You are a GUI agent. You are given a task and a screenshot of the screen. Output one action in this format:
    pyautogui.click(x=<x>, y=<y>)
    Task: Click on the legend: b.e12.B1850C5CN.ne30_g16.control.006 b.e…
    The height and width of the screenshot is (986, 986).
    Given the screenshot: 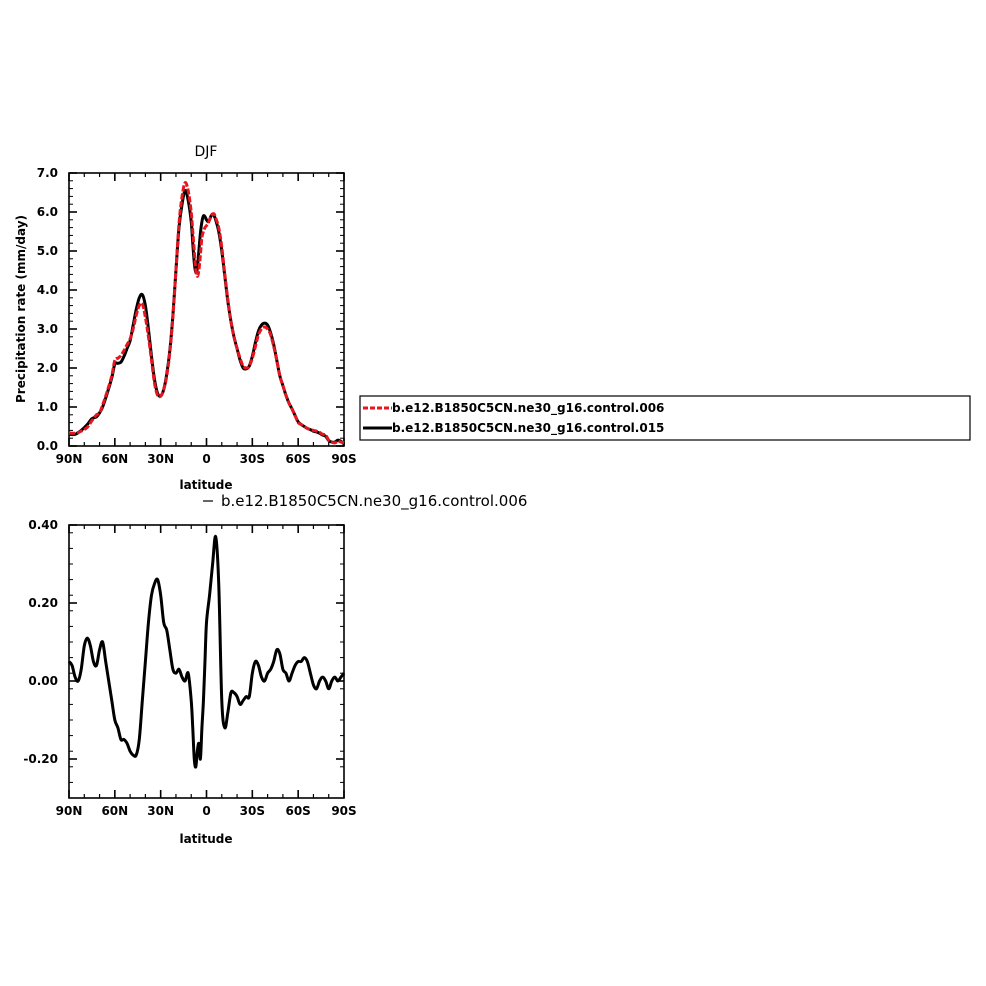 What is the action you would take?
    pyautogui.click(x=665, y=418)
    